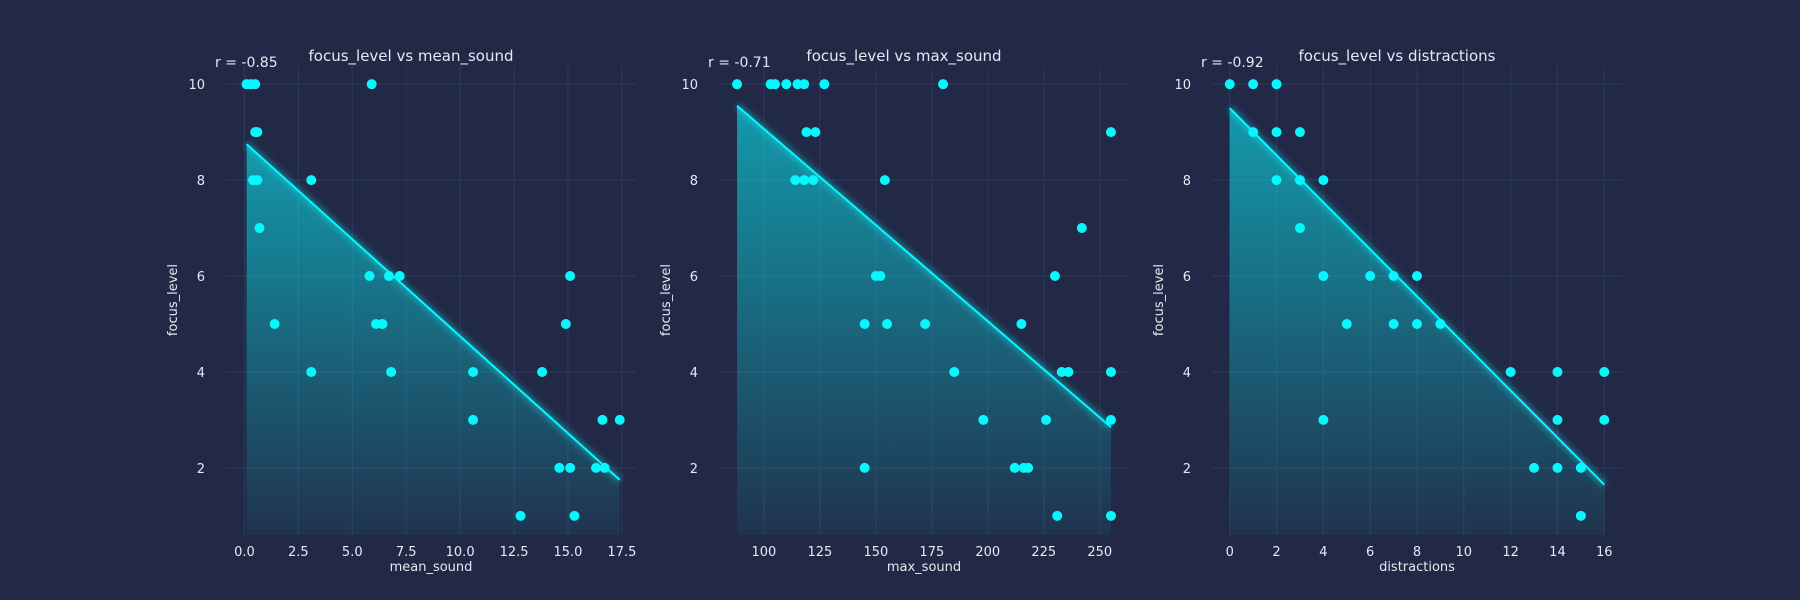 This screenshot has width=1800, height=600. I want to click on y-tick-label: 6, so click(1187, 277).